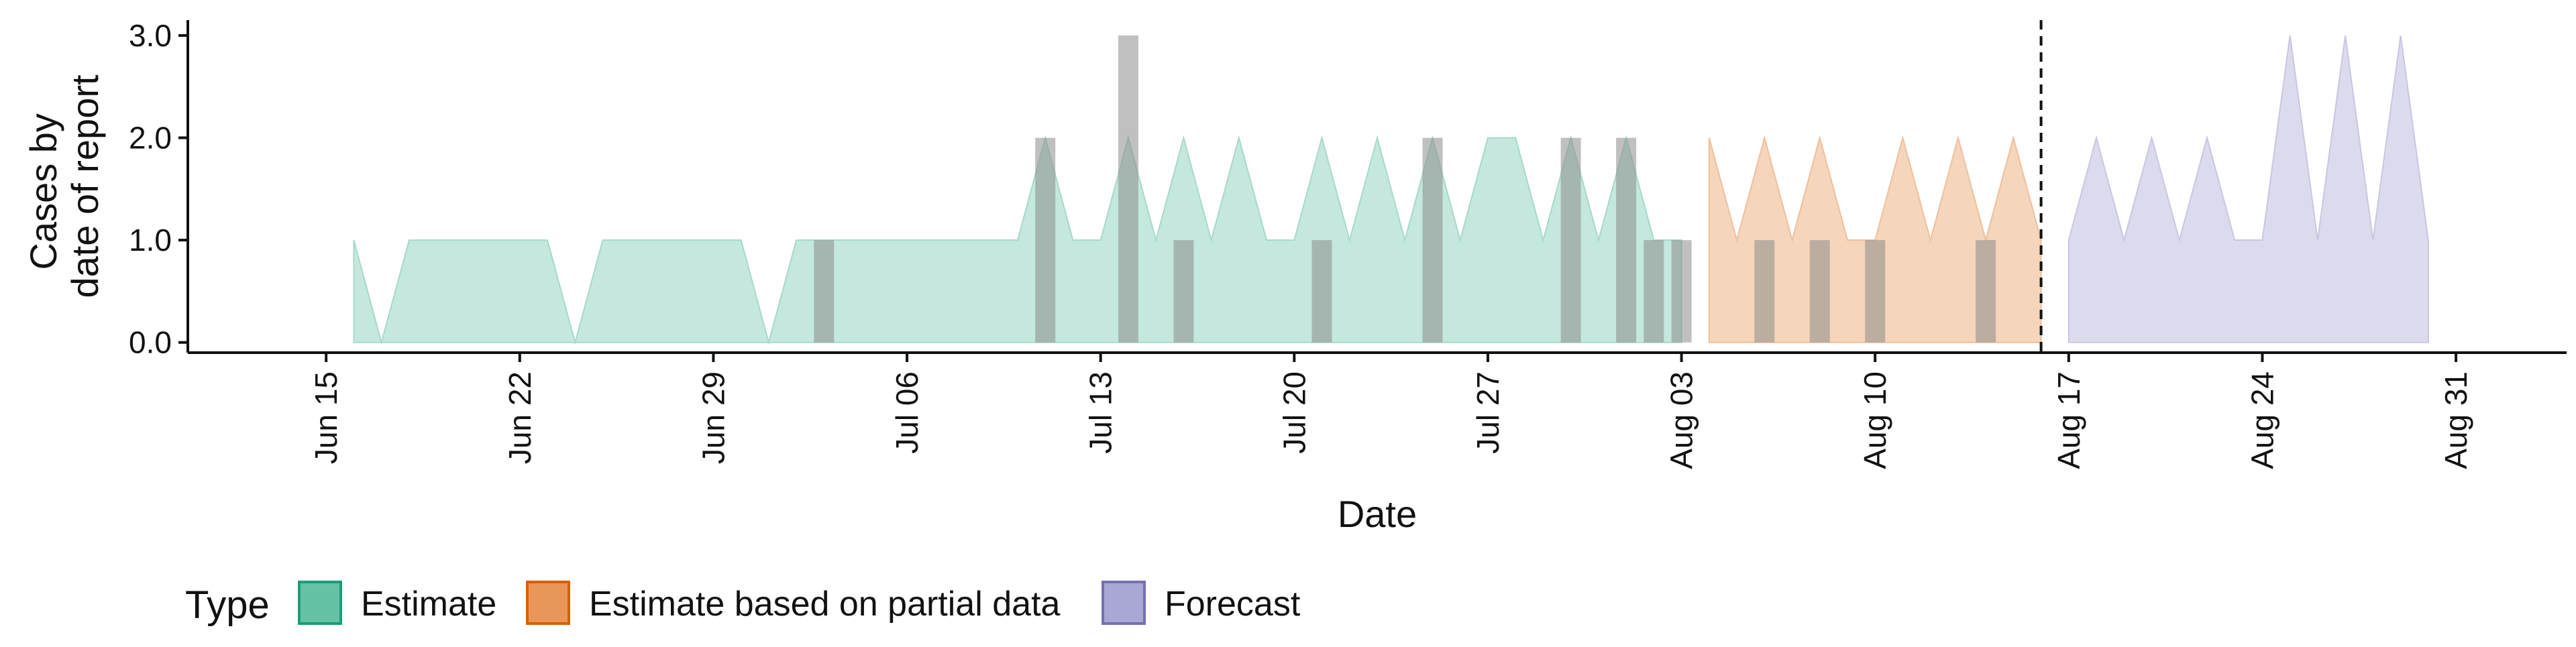 The image size is (2576, 647). Describe the element at coordinates (1377, 514) in the screenshot. I see `x-axis-label: Date` at that location.